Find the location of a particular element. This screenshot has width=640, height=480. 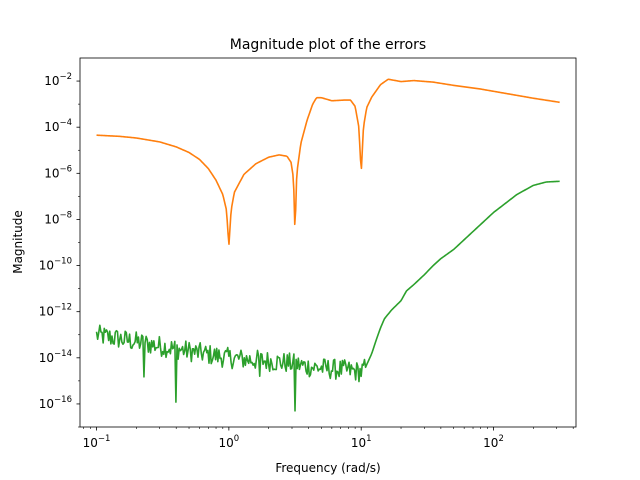

y-tick-label: 10⁻⁸ is located at coordinates (58, 218).